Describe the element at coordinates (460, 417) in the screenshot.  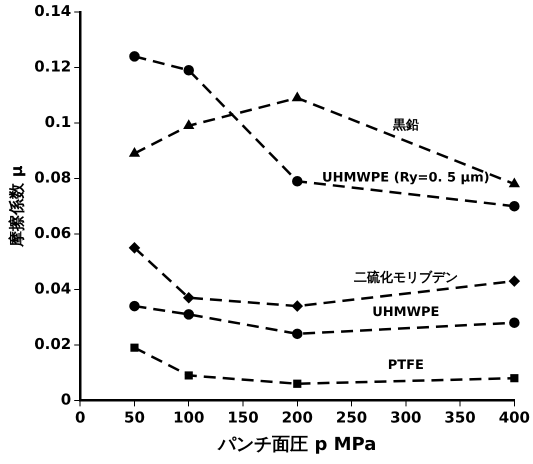
I see `x-tick-label: 350` at that location.